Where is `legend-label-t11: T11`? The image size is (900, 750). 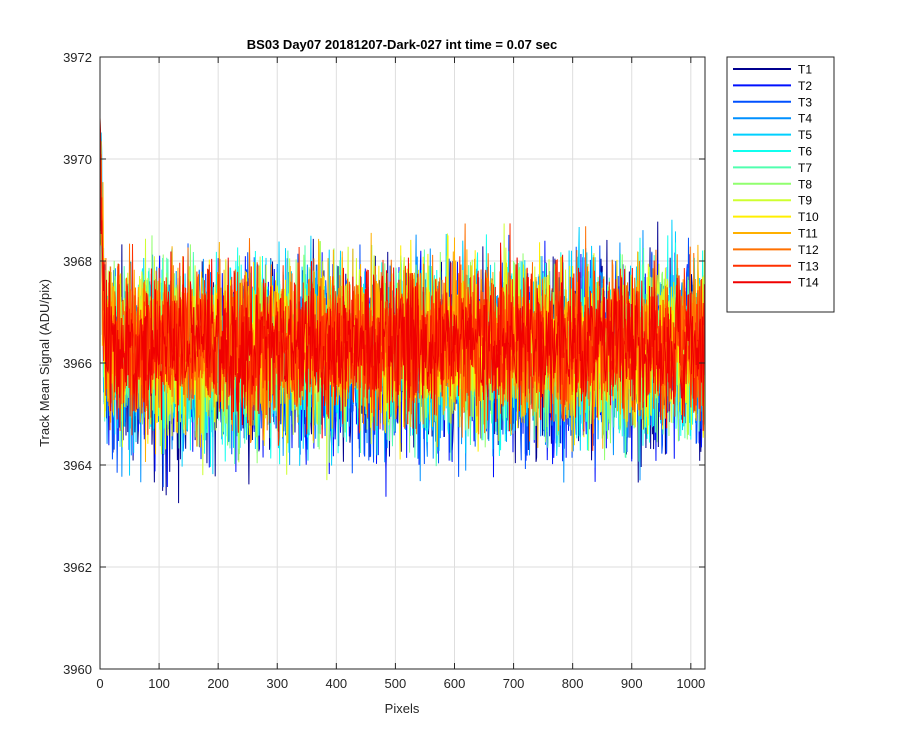
legend-label-t11: T11 is located at coordinates (808, 234).